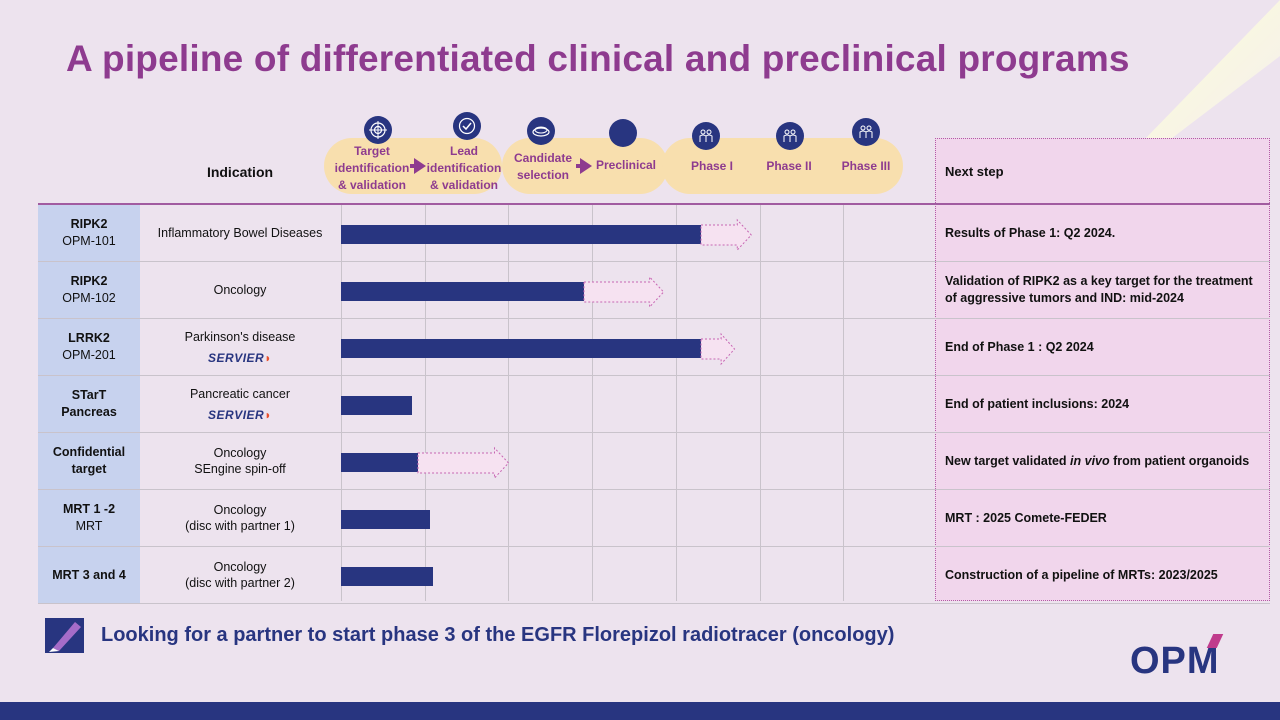  Describe the element at coordinates (1177, 658) in the screenshot. I see `opm-logo: OPM` at that location.